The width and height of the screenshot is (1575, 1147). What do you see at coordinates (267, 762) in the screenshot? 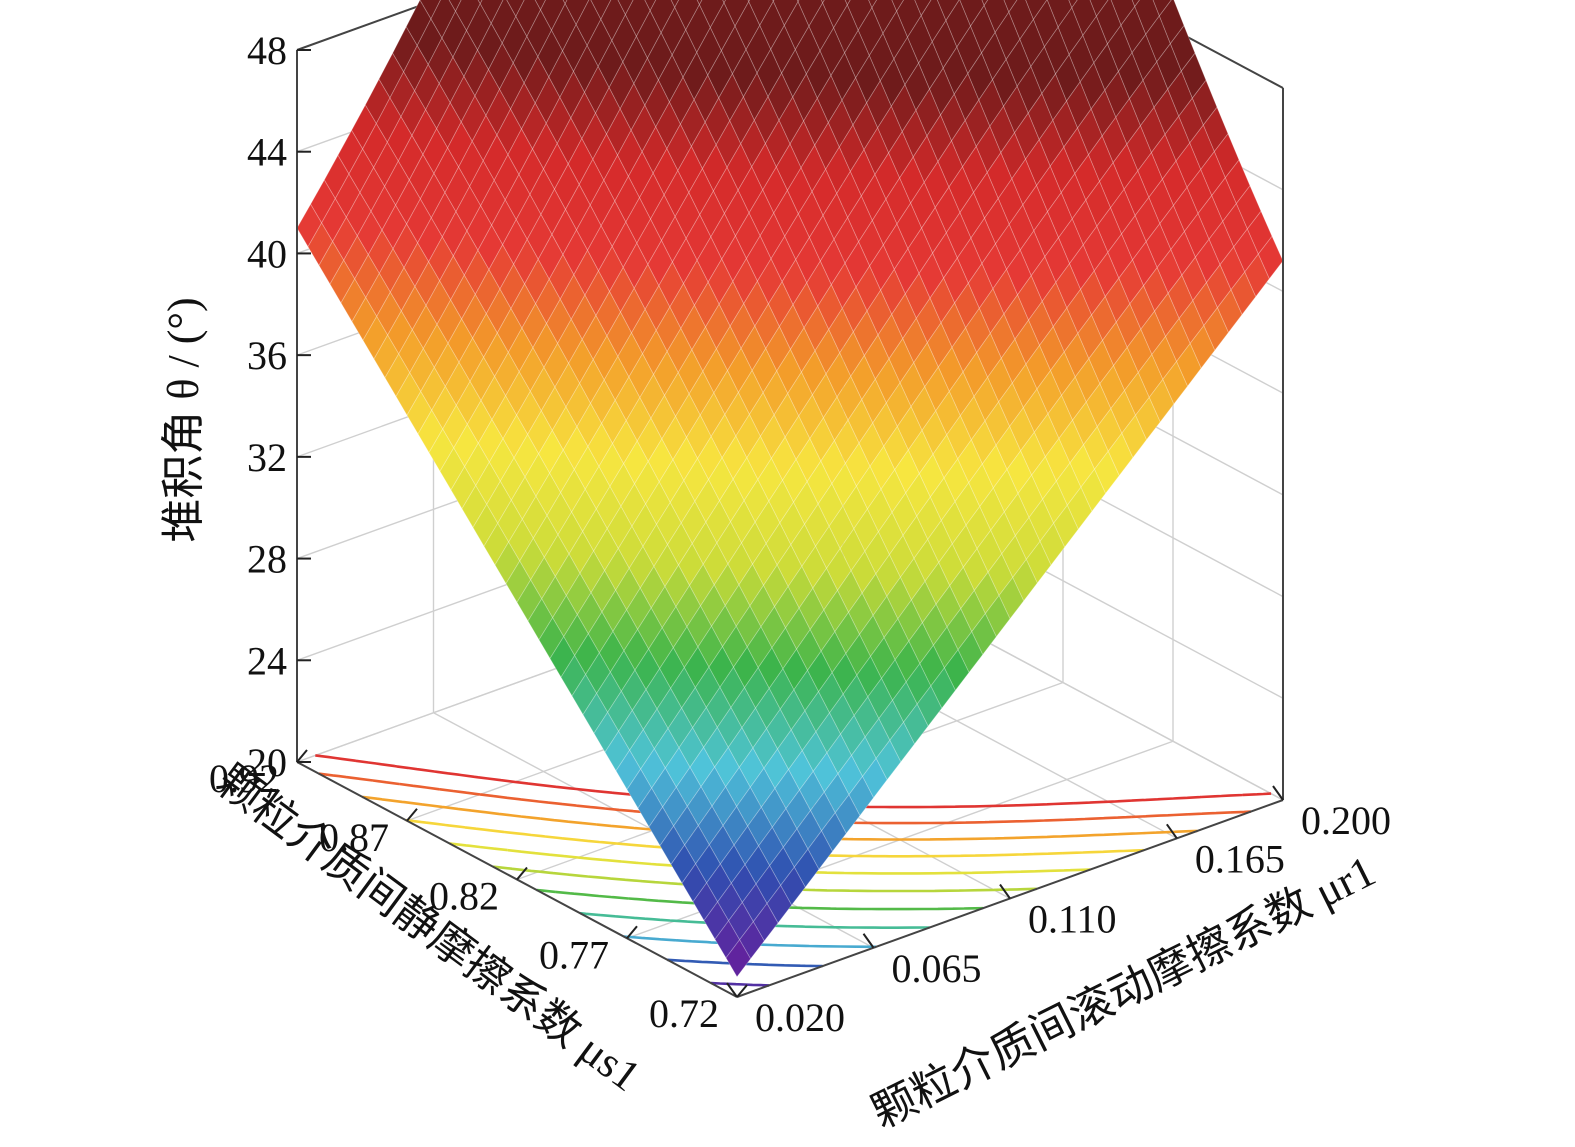
I see `z-tick-label: 20` at bounding box center [267, 762].